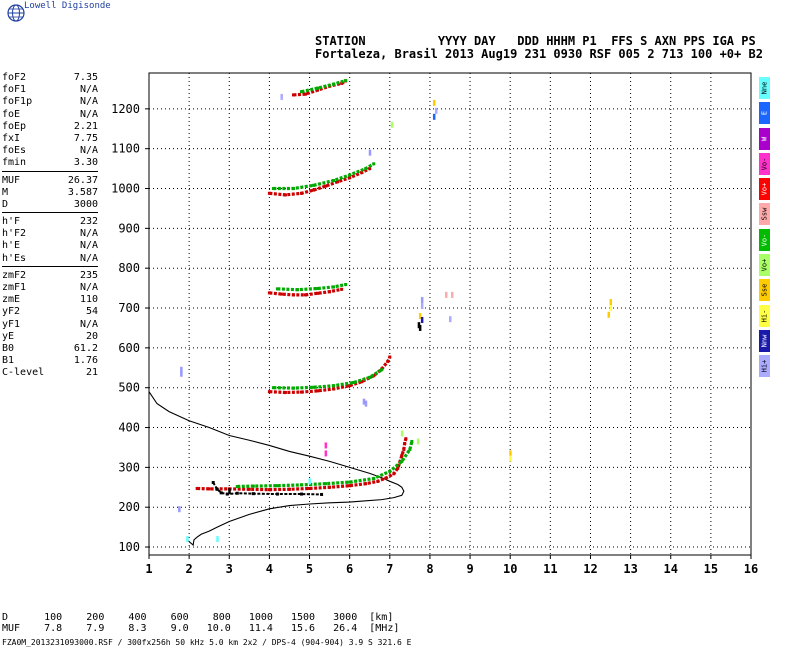  What do you see at coordinates (11, 222) in the screenshot?
I see `param-key: h'F` at bounding box center [11, 222].